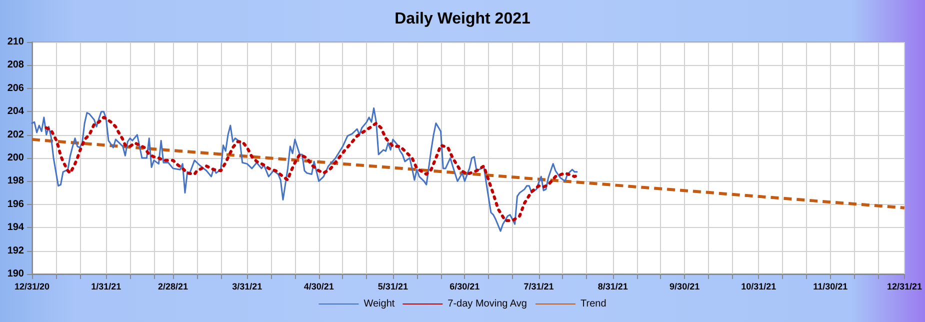  I want to click on y-tick-label: 200, so click(15, 158).